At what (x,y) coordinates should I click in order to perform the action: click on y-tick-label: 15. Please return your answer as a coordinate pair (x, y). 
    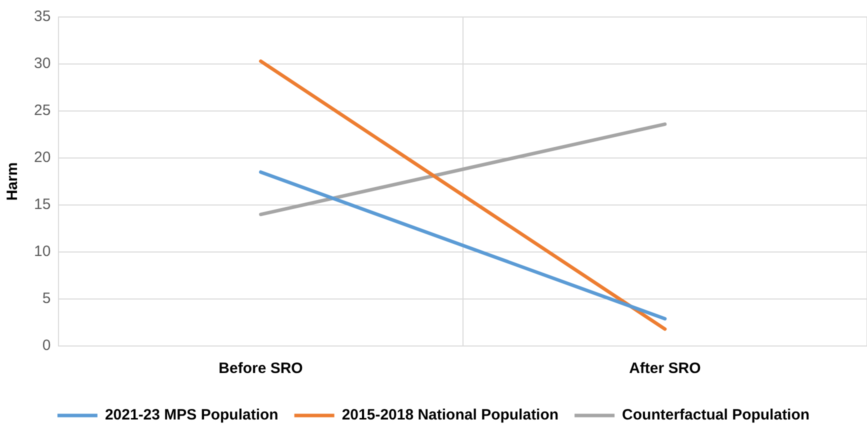
    Looking at the image, I should click on (42, 205).